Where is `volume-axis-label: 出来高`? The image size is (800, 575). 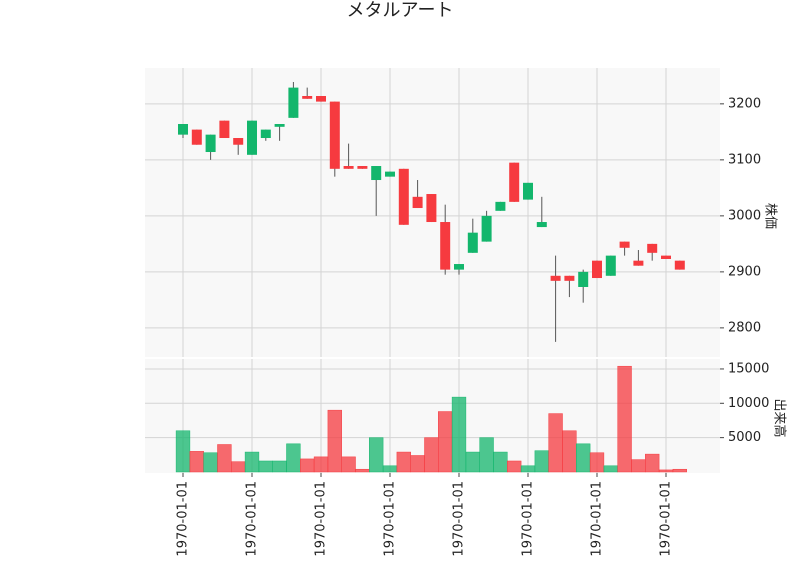 volume-axis-label: 出来高 is located at coordinates (780, 417).